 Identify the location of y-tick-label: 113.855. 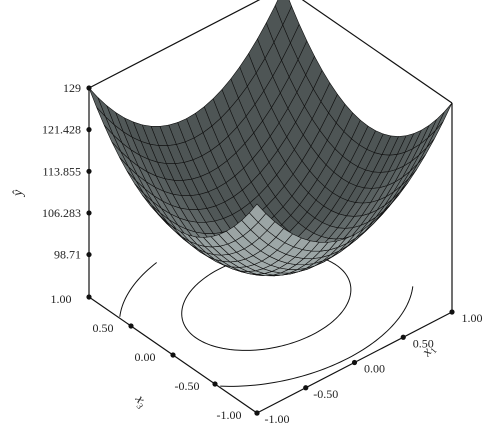
(61, 171).